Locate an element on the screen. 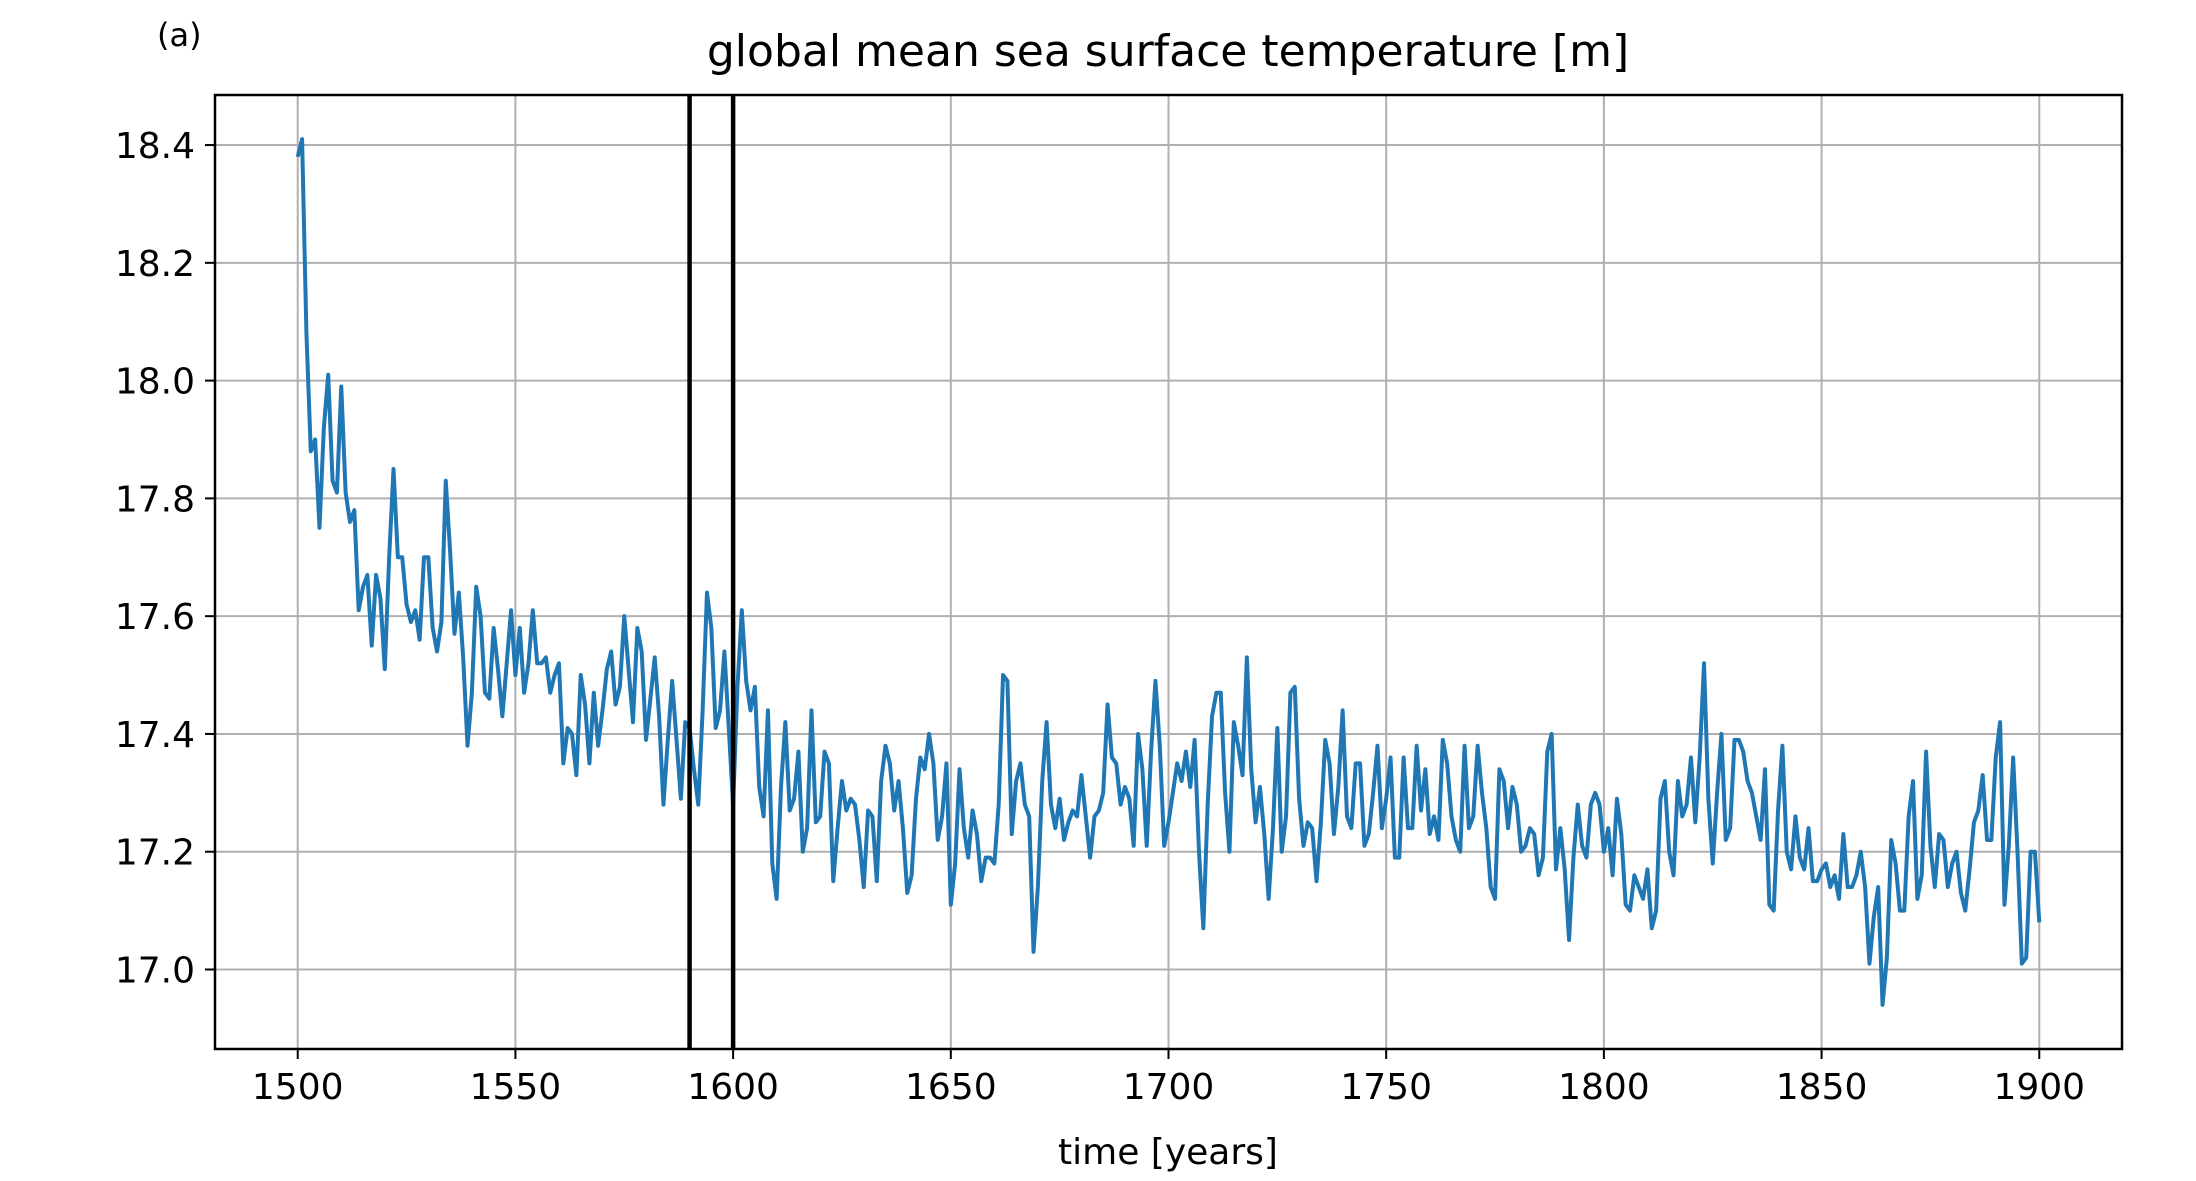 The height and width of the screenshot is (1181, 2196). y-tick-label: 17.6 is located at coordinates (155, 617).